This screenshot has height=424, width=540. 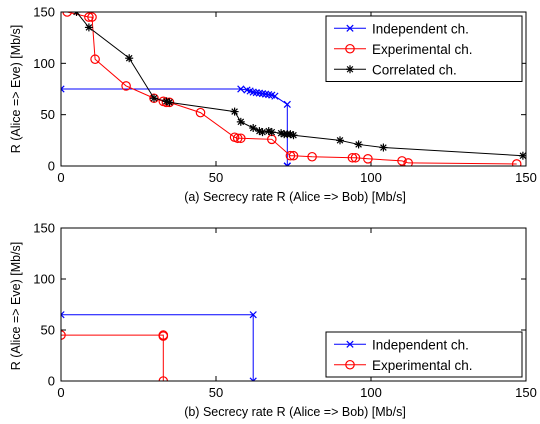 I want to click on panel-a-xtick-label: 100, so click(x=371, y=177).